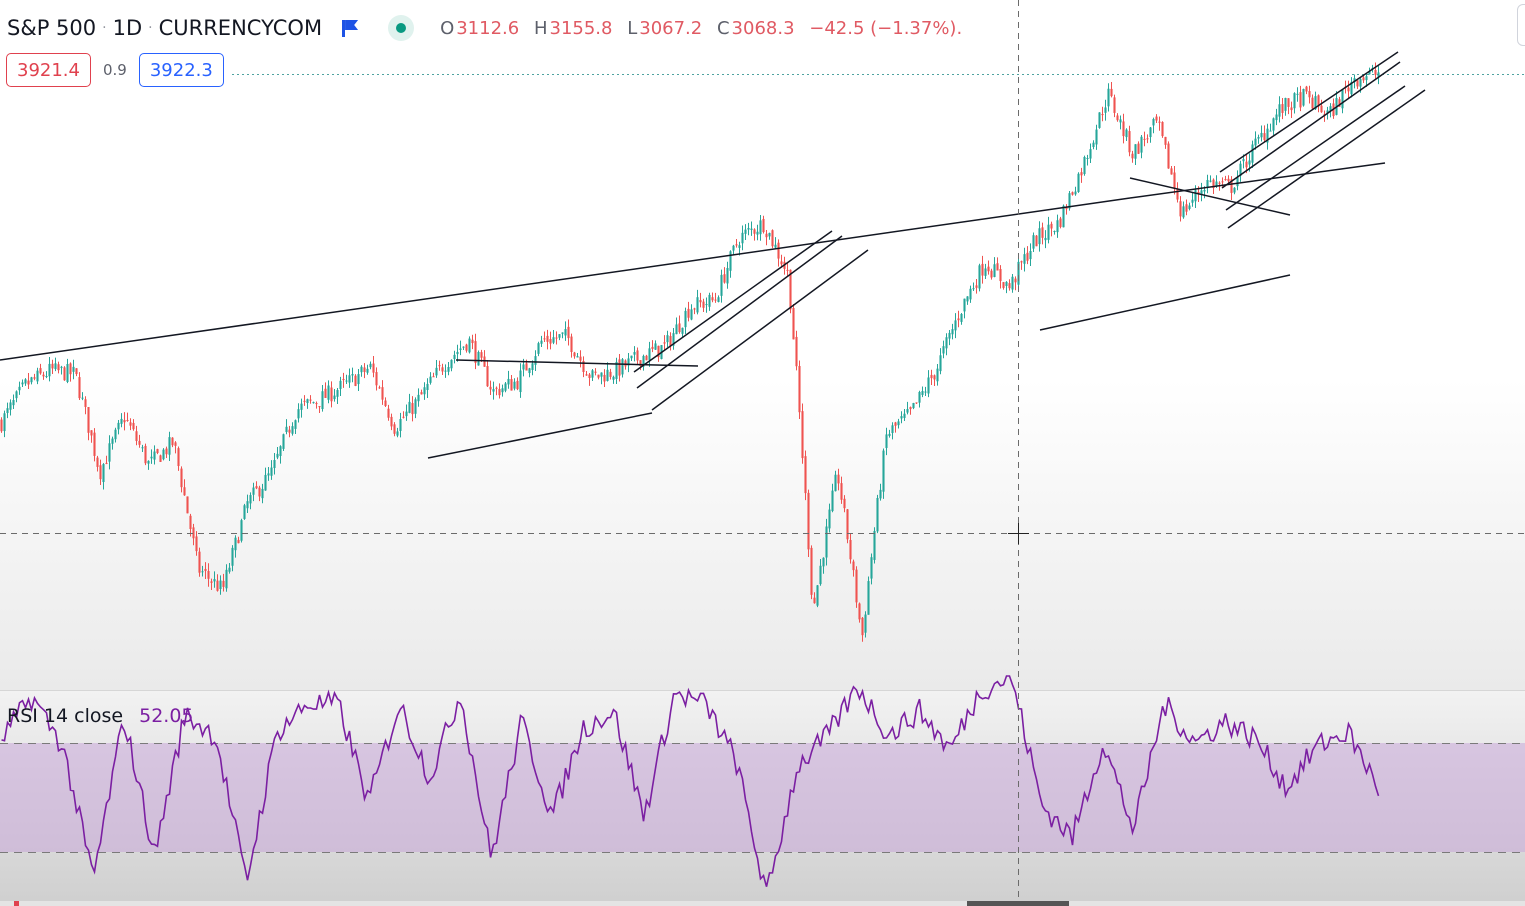 The height and width of the screenshot is (906, 1525). What do you see at coordinates (1521, 25) in the screenshot?
I see `pane-controls-button` at bounding box center [1521, 25].